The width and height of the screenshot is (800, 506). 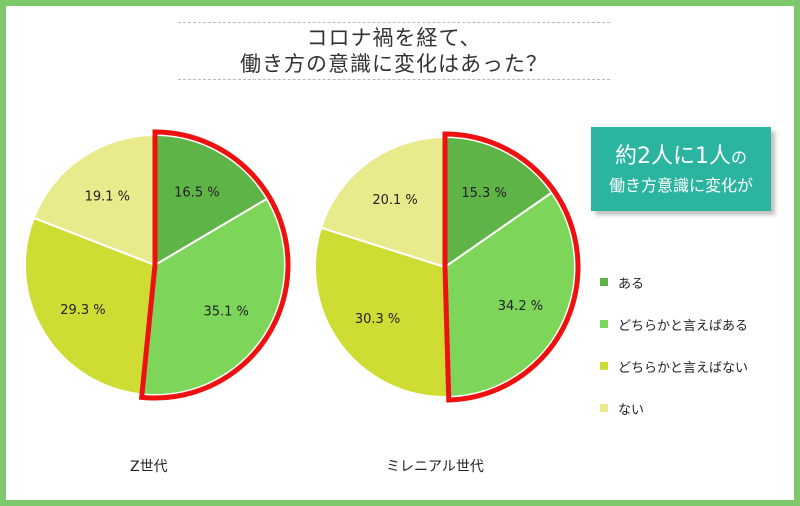 I want to click on callout-line-1: 約2人に1人の, so click(x=681, y=157).